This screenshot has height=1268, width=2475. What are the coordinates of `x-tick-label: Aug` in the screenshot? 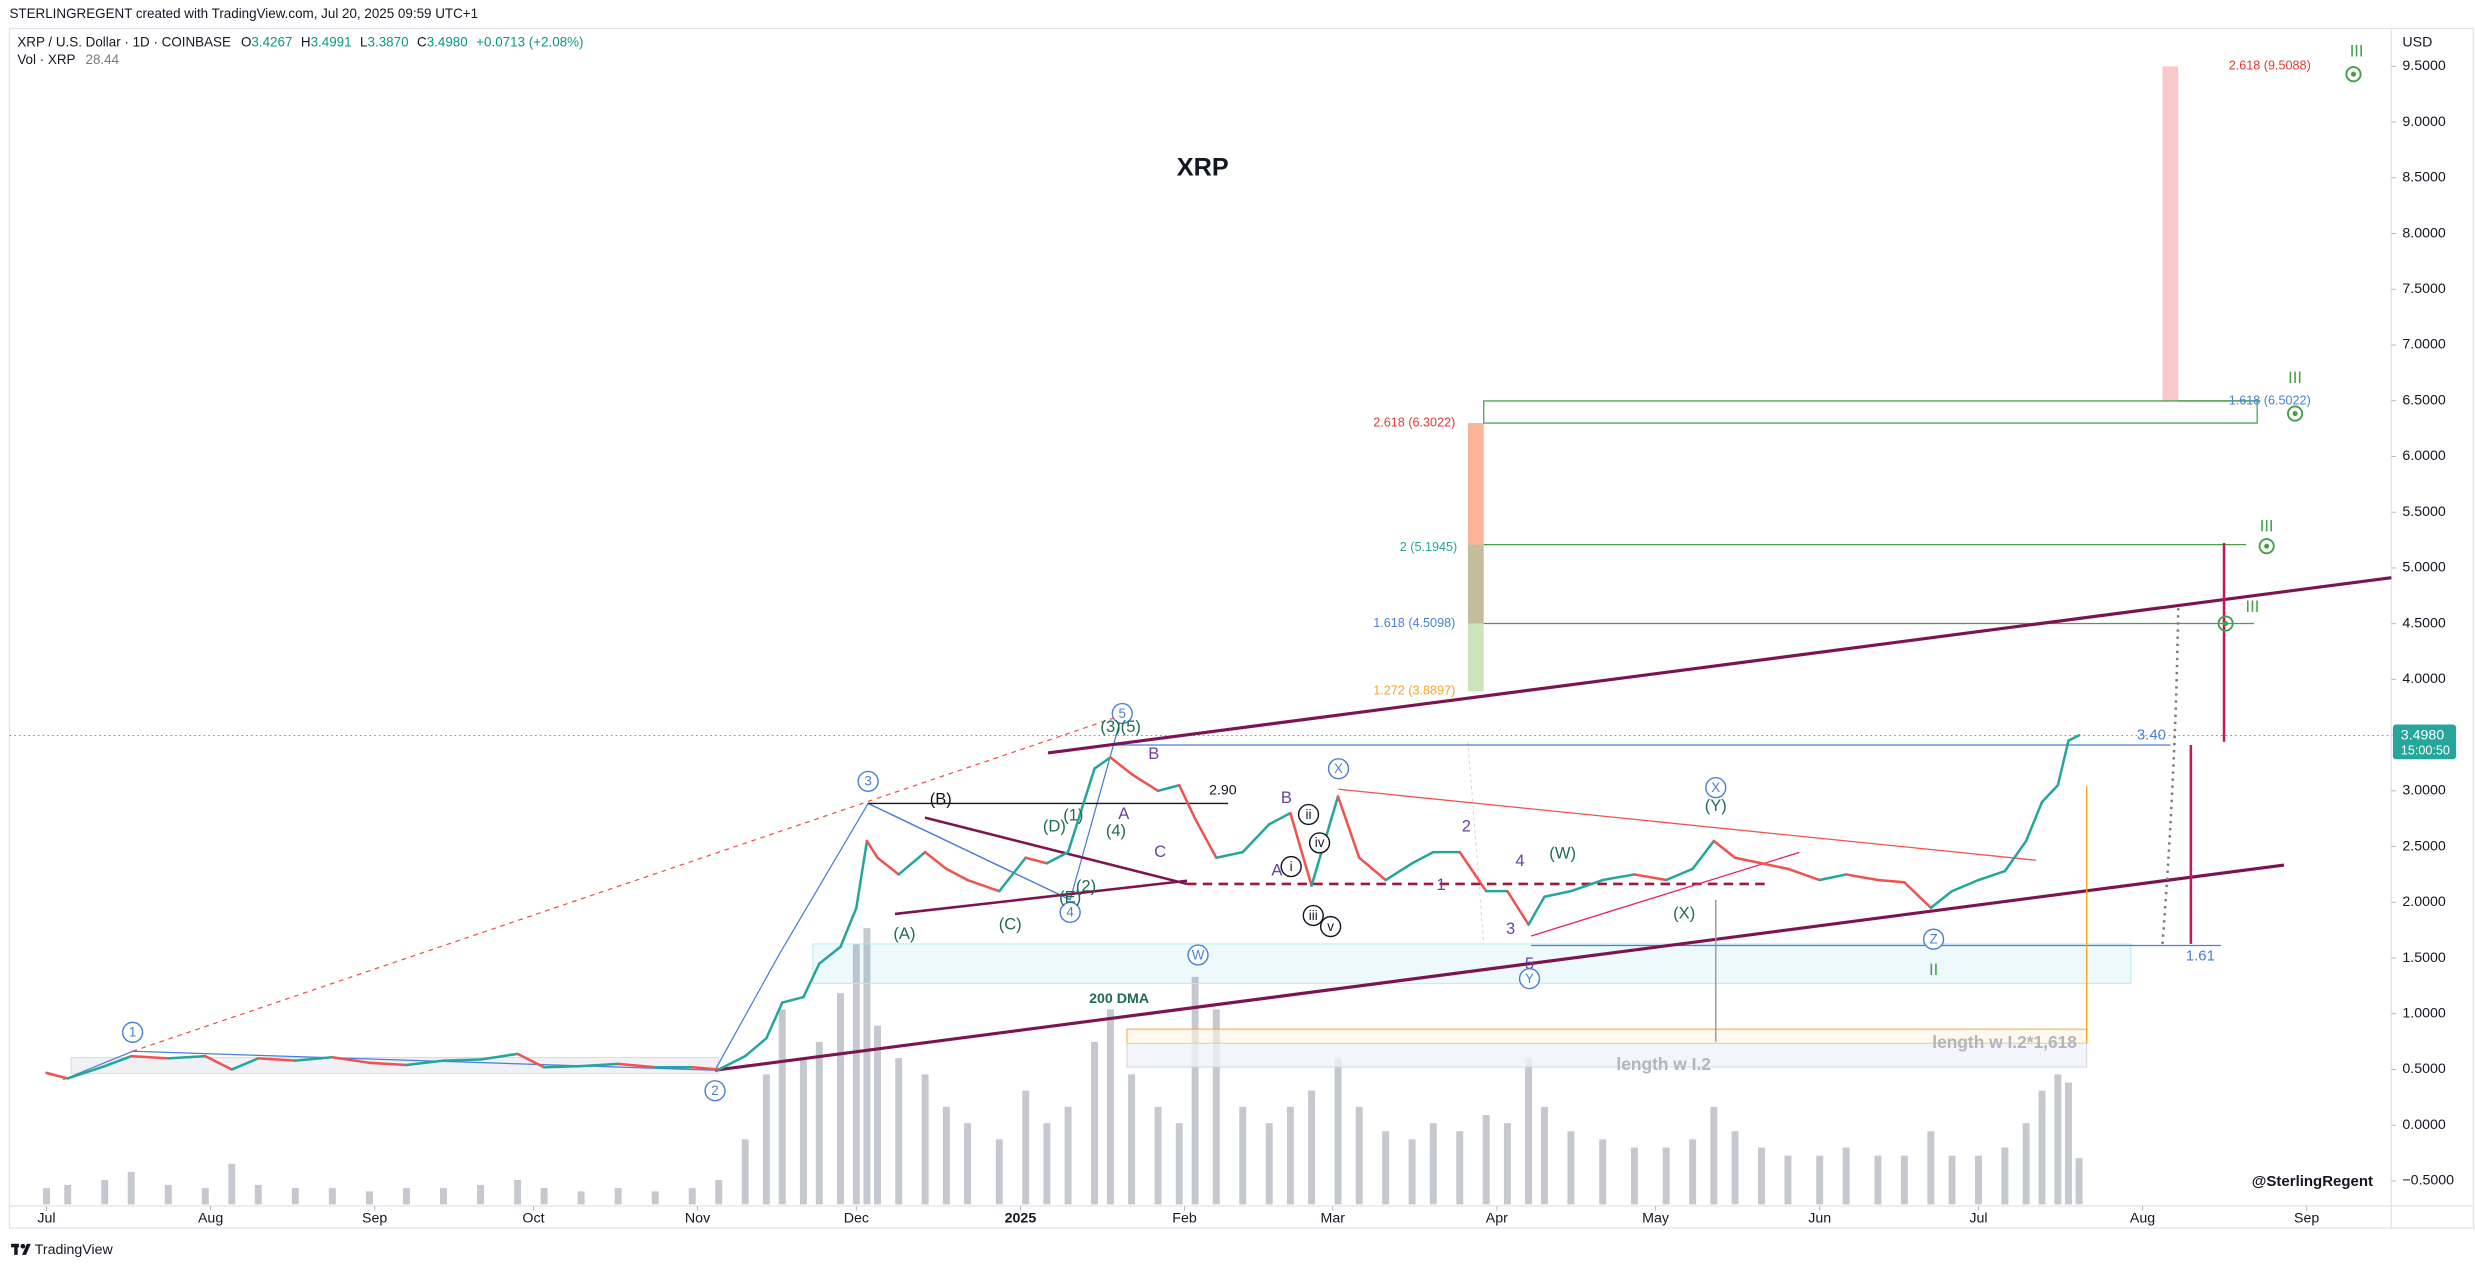 It's located at (2142, 1218).